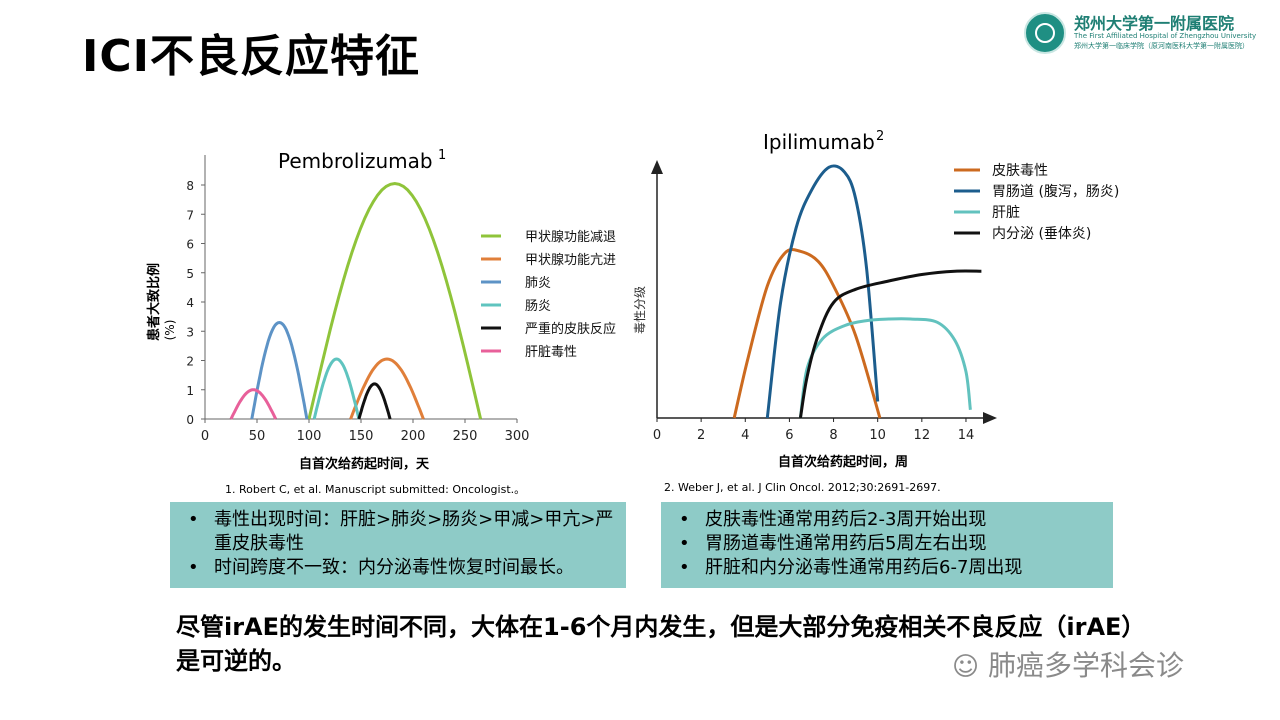  What do you see at coordinates (990, 418) in the screenshot?
I see `chart2-x-axis-arrow` at bounding box center [990, 418].